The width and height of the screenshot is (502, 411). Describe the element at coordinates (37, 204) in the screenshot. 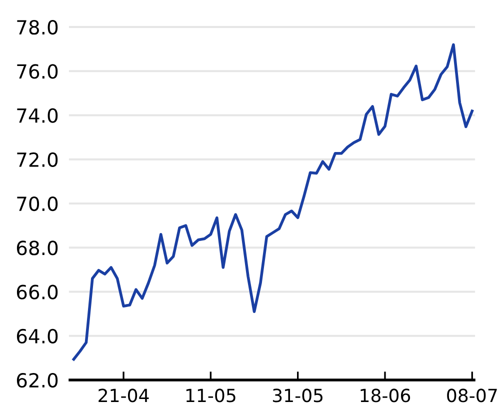

I see `y-tick-label: 70.0` at that location.